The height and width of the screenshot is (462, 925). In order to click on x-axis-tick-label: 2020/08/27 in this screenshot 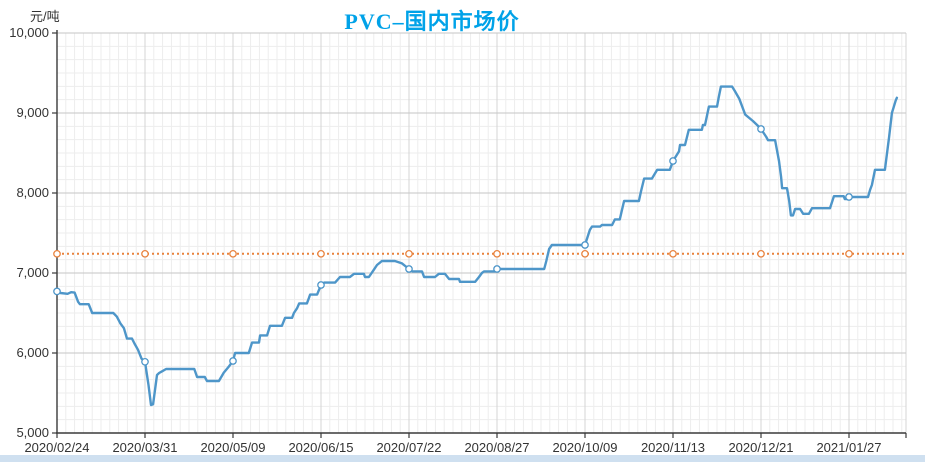, I will do `click(496, 447)`.